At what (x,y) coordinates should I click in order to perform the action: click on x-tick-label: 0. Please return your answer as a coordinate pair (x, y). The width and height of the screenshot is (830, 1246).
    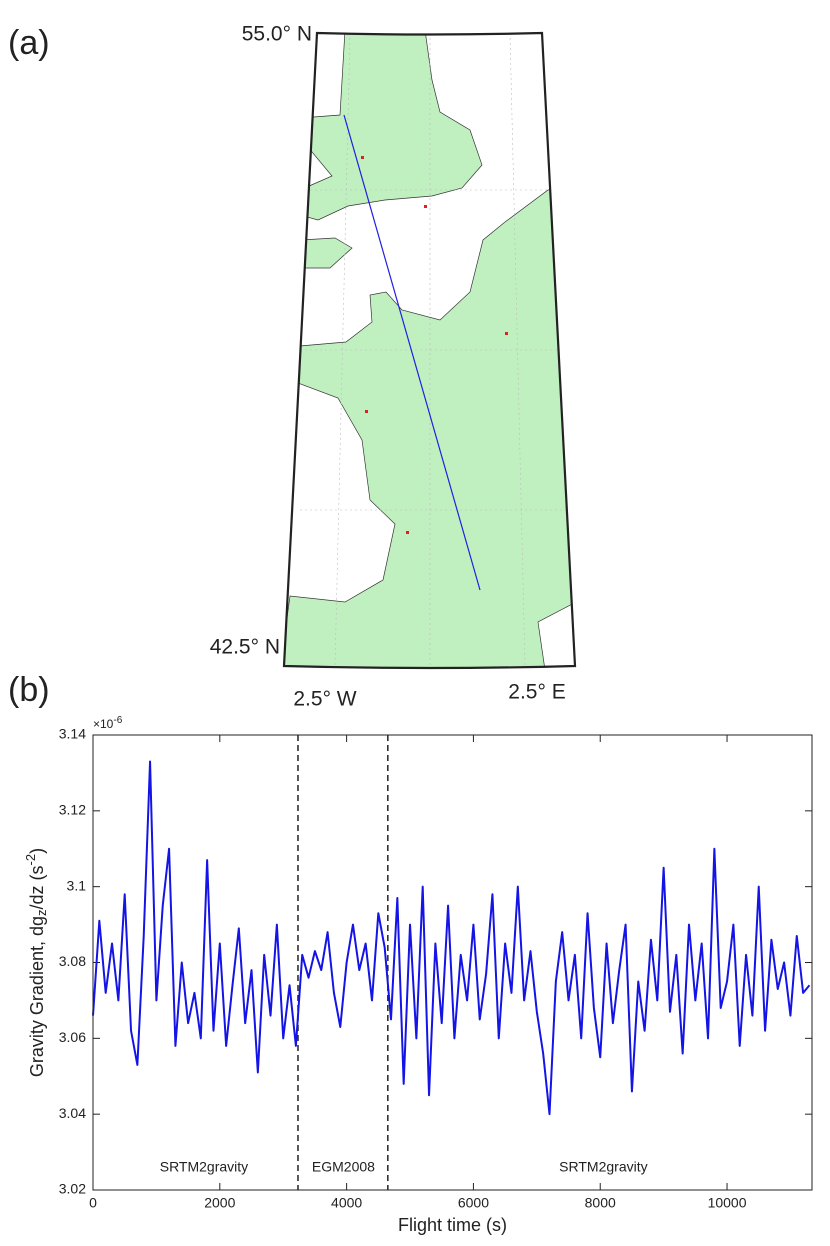
    Looking at the image, I should click on (93, 1203).